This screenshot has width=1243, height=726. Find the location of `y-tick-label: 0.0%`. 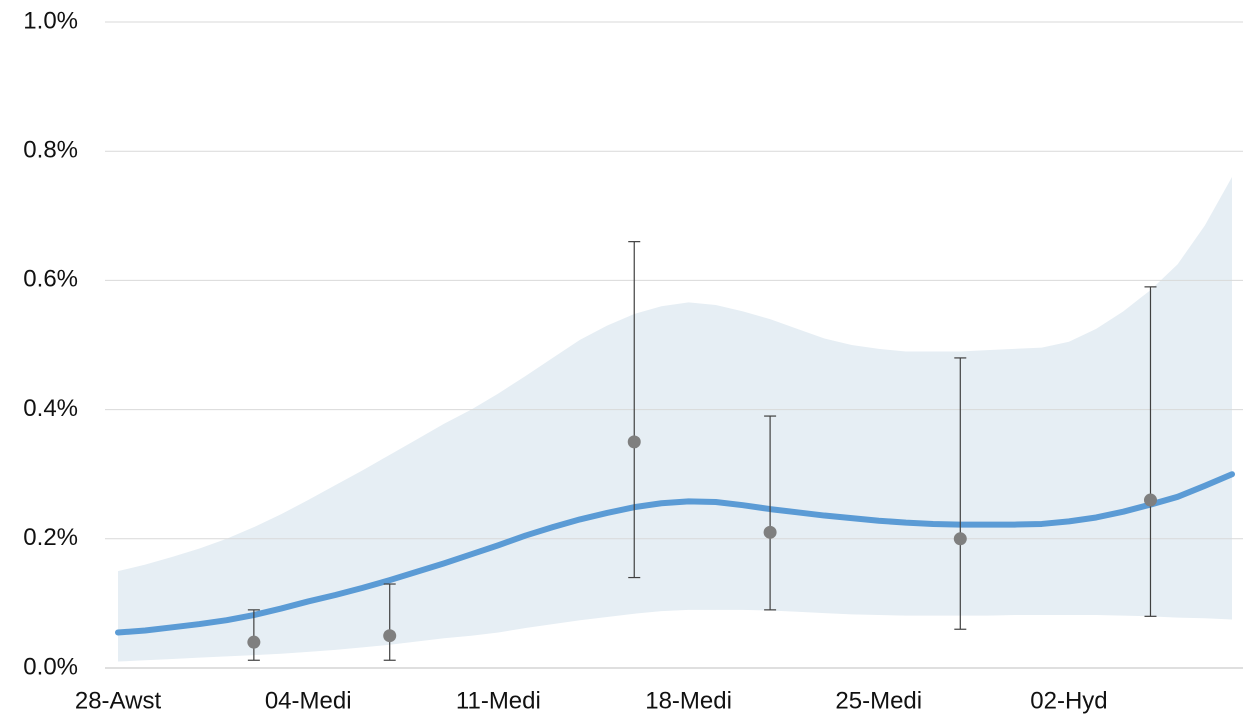

y-tick-label: 0.0% is located at coordinates (50, 666).